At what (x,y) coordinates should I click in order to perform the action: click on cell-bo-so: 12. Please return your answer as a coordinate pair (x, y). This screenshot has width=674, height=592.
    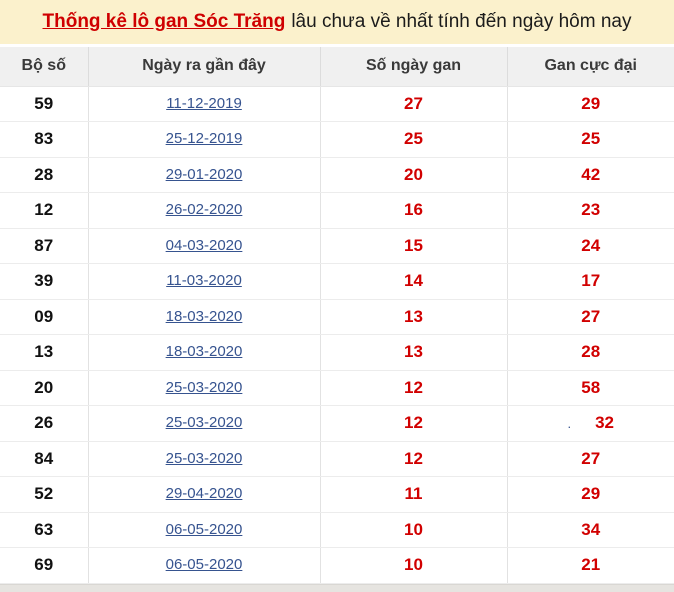
    Looking at the image, I should click on (44, 210).